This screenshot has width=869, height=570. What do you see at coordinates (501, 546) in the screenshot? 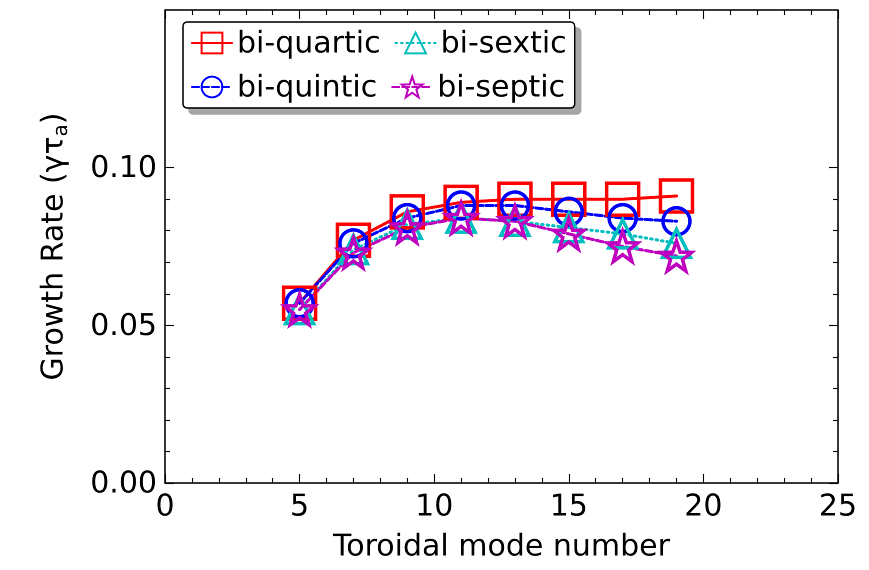
I see `x-axis-title: Toroidal mode number` at bounding box center [501, 546].